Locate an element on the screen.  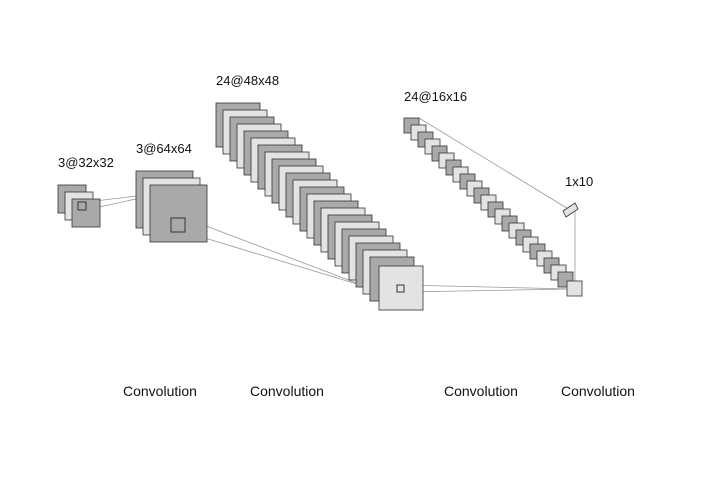
layer-2-label: 24@48x48 is located at coordinates (247, 80).